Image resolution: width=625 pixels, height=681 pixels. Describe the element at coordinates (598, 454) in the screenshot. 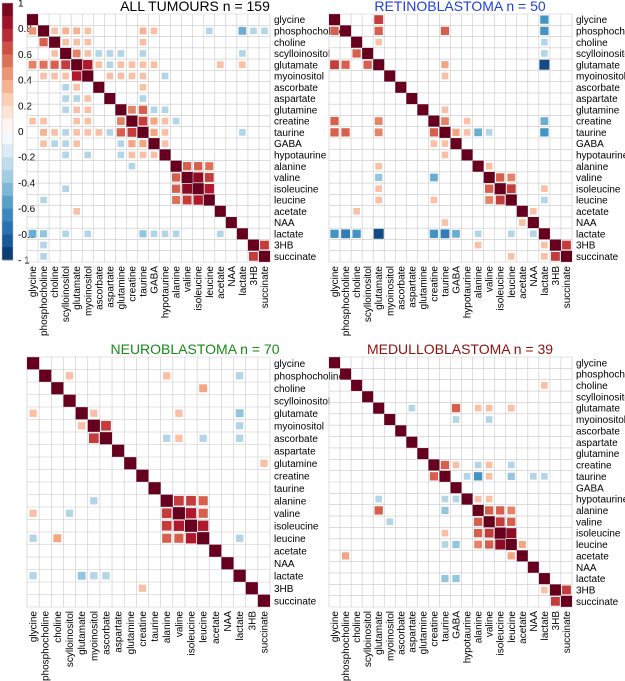

I see `row-label: glutamine` at that location.